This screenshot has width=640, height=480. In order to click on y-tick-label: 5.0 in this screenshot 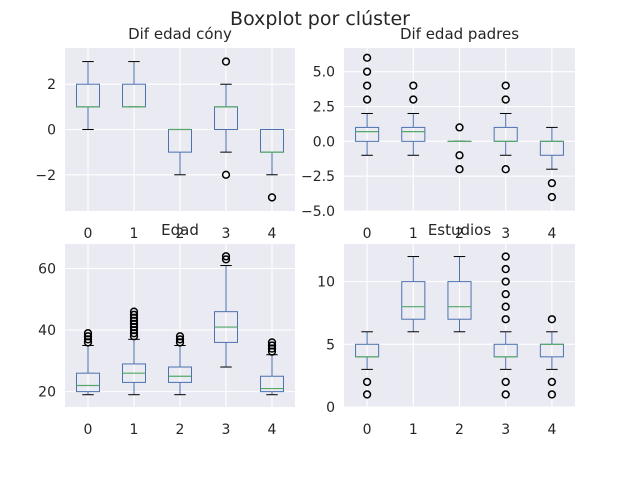, I will do `click(324, 73)`.